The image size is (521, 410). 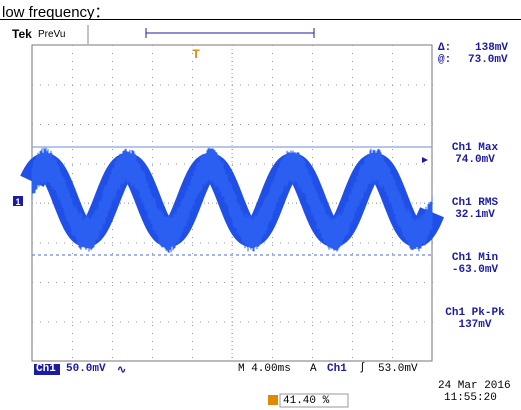 I want to click on measurement-value: 74.0mV, so click(x=475, y=160).